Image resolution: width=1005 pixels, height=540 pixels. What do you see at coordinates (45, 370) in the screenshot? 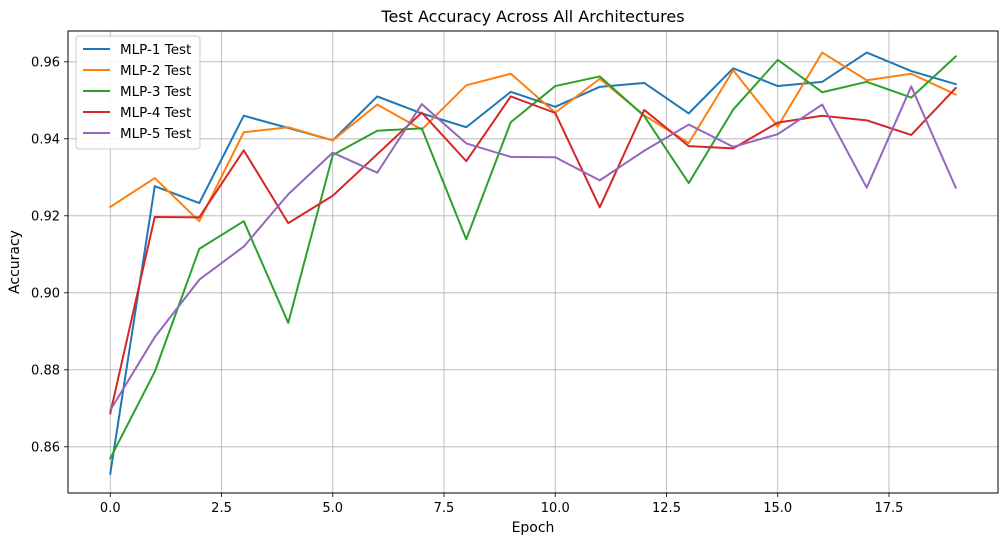
I see `y-tick-label: 0.88` at bounding box center [45, 370].